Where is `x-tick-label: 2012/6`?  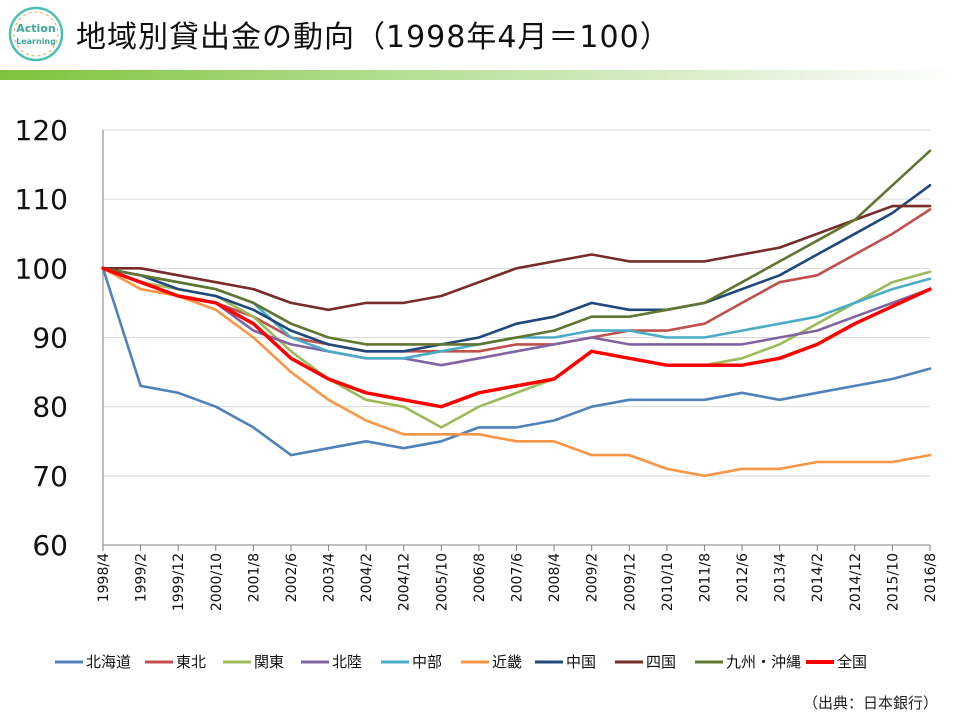 x-tick-label: 2012/6 is located at coordinates (743, 577).